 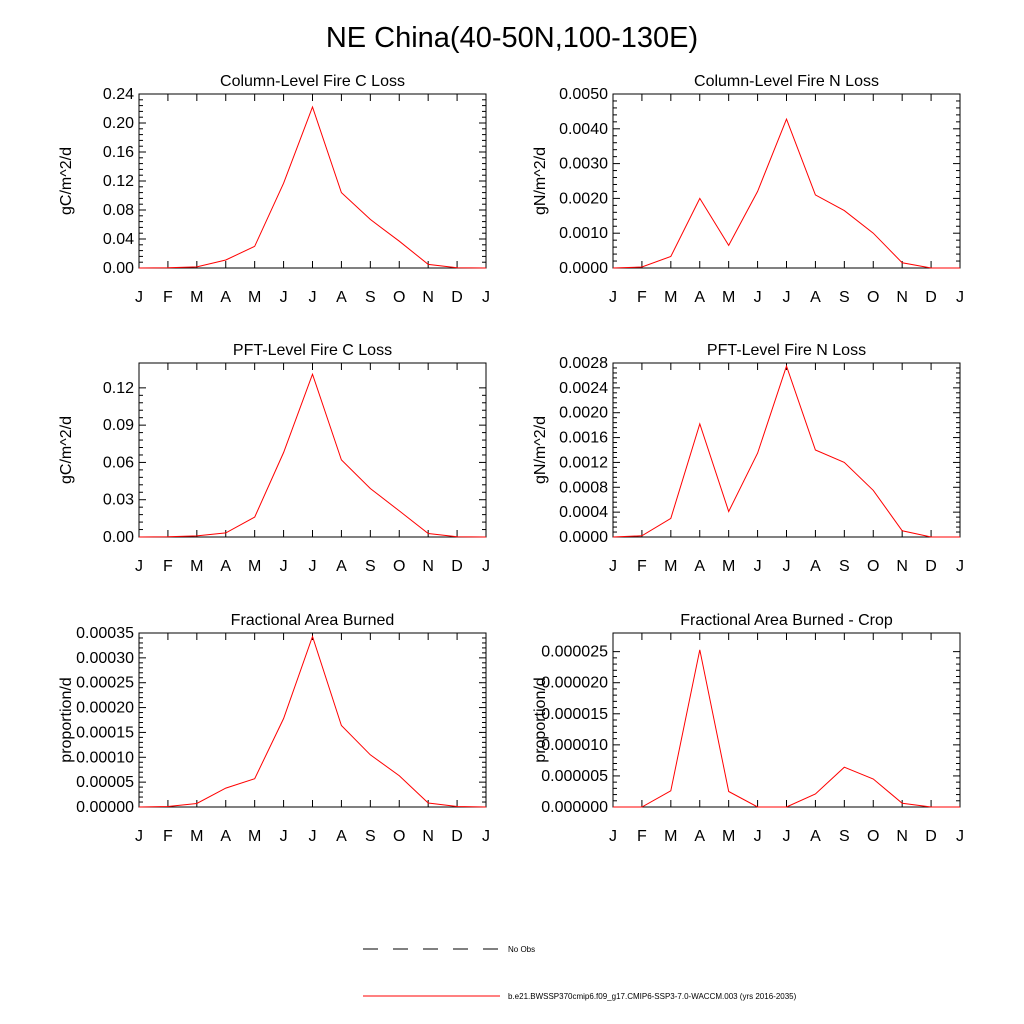 I want to click on y-tick-label: 0.16, so click(x=118, y=152).